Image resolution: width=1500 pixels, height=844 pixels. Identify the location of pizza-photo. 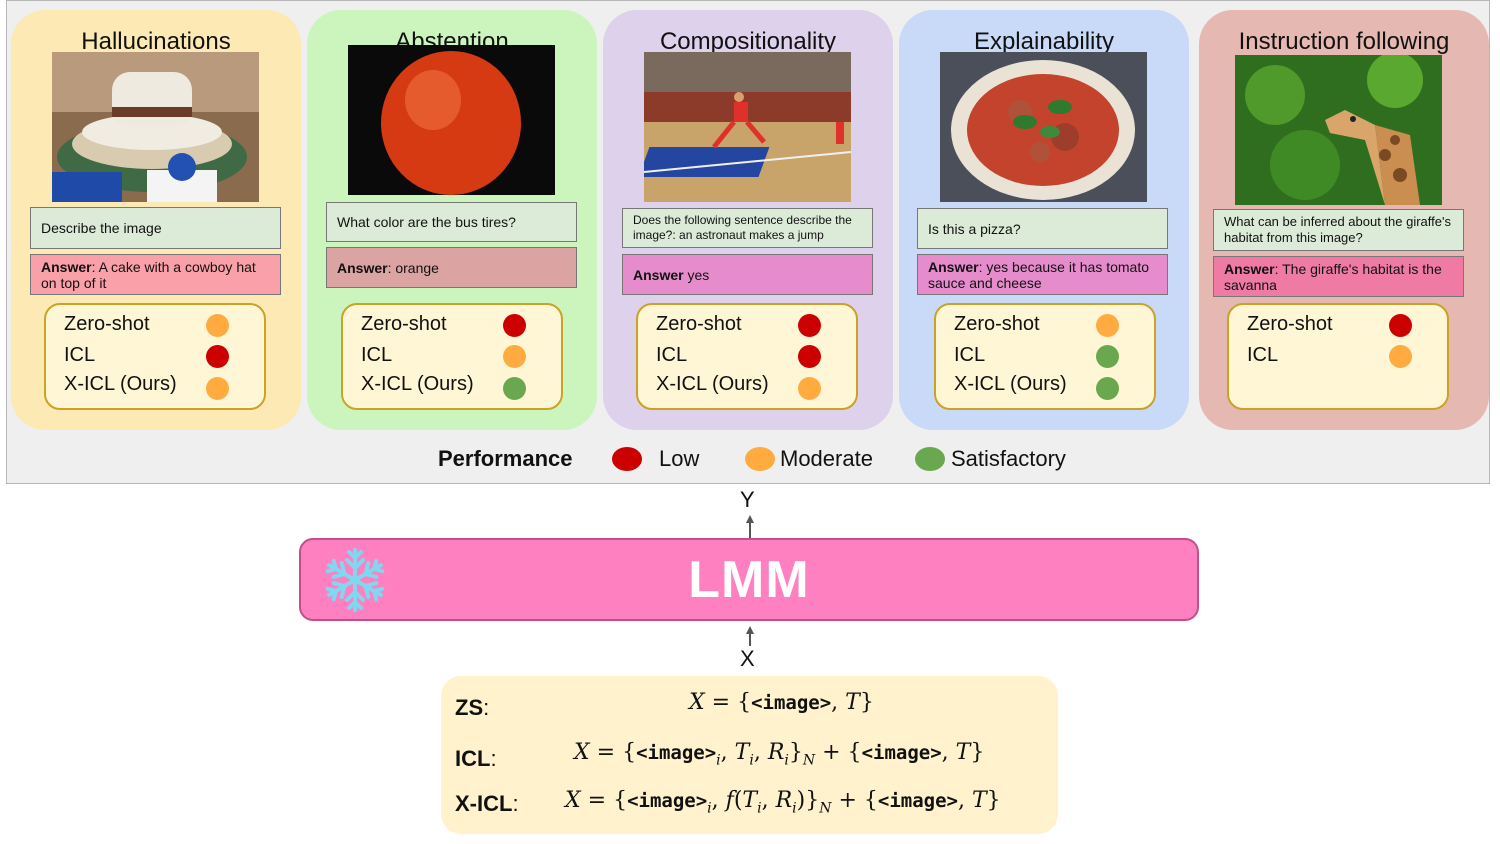
(1043, 127).